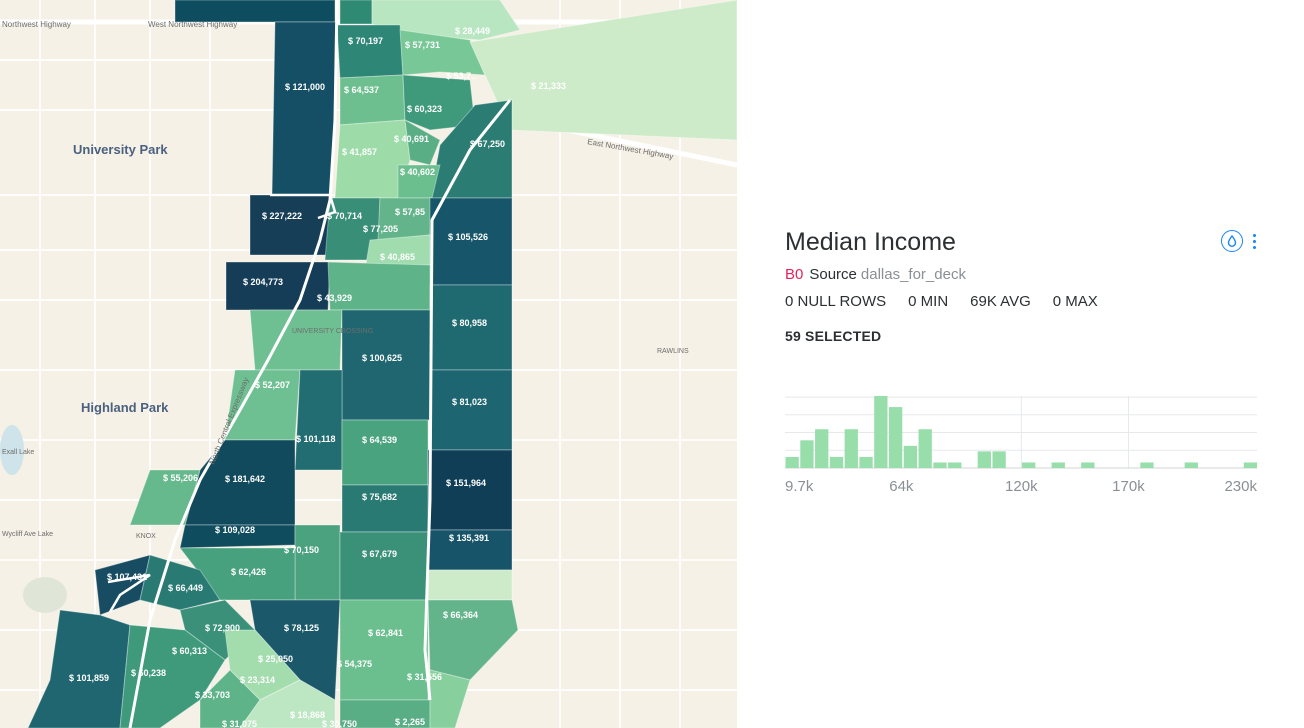 The width and height of the screenshot is (1304, 728). Describe the element at coordinates (36, 24) in the screenshot. I see `road-label: Northwest Highway` at that location.